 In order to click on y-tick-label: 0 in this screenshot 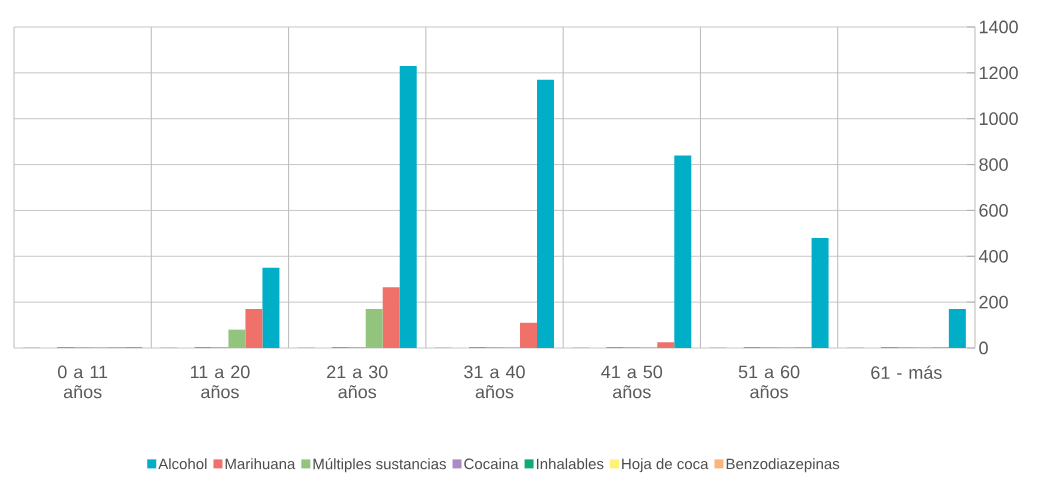, I will do `click(983, 348)`.